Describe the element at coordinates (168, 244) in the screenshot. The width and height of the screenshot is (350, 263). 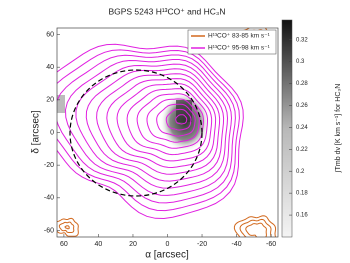
I see `x-tick-label: 0` at that location.